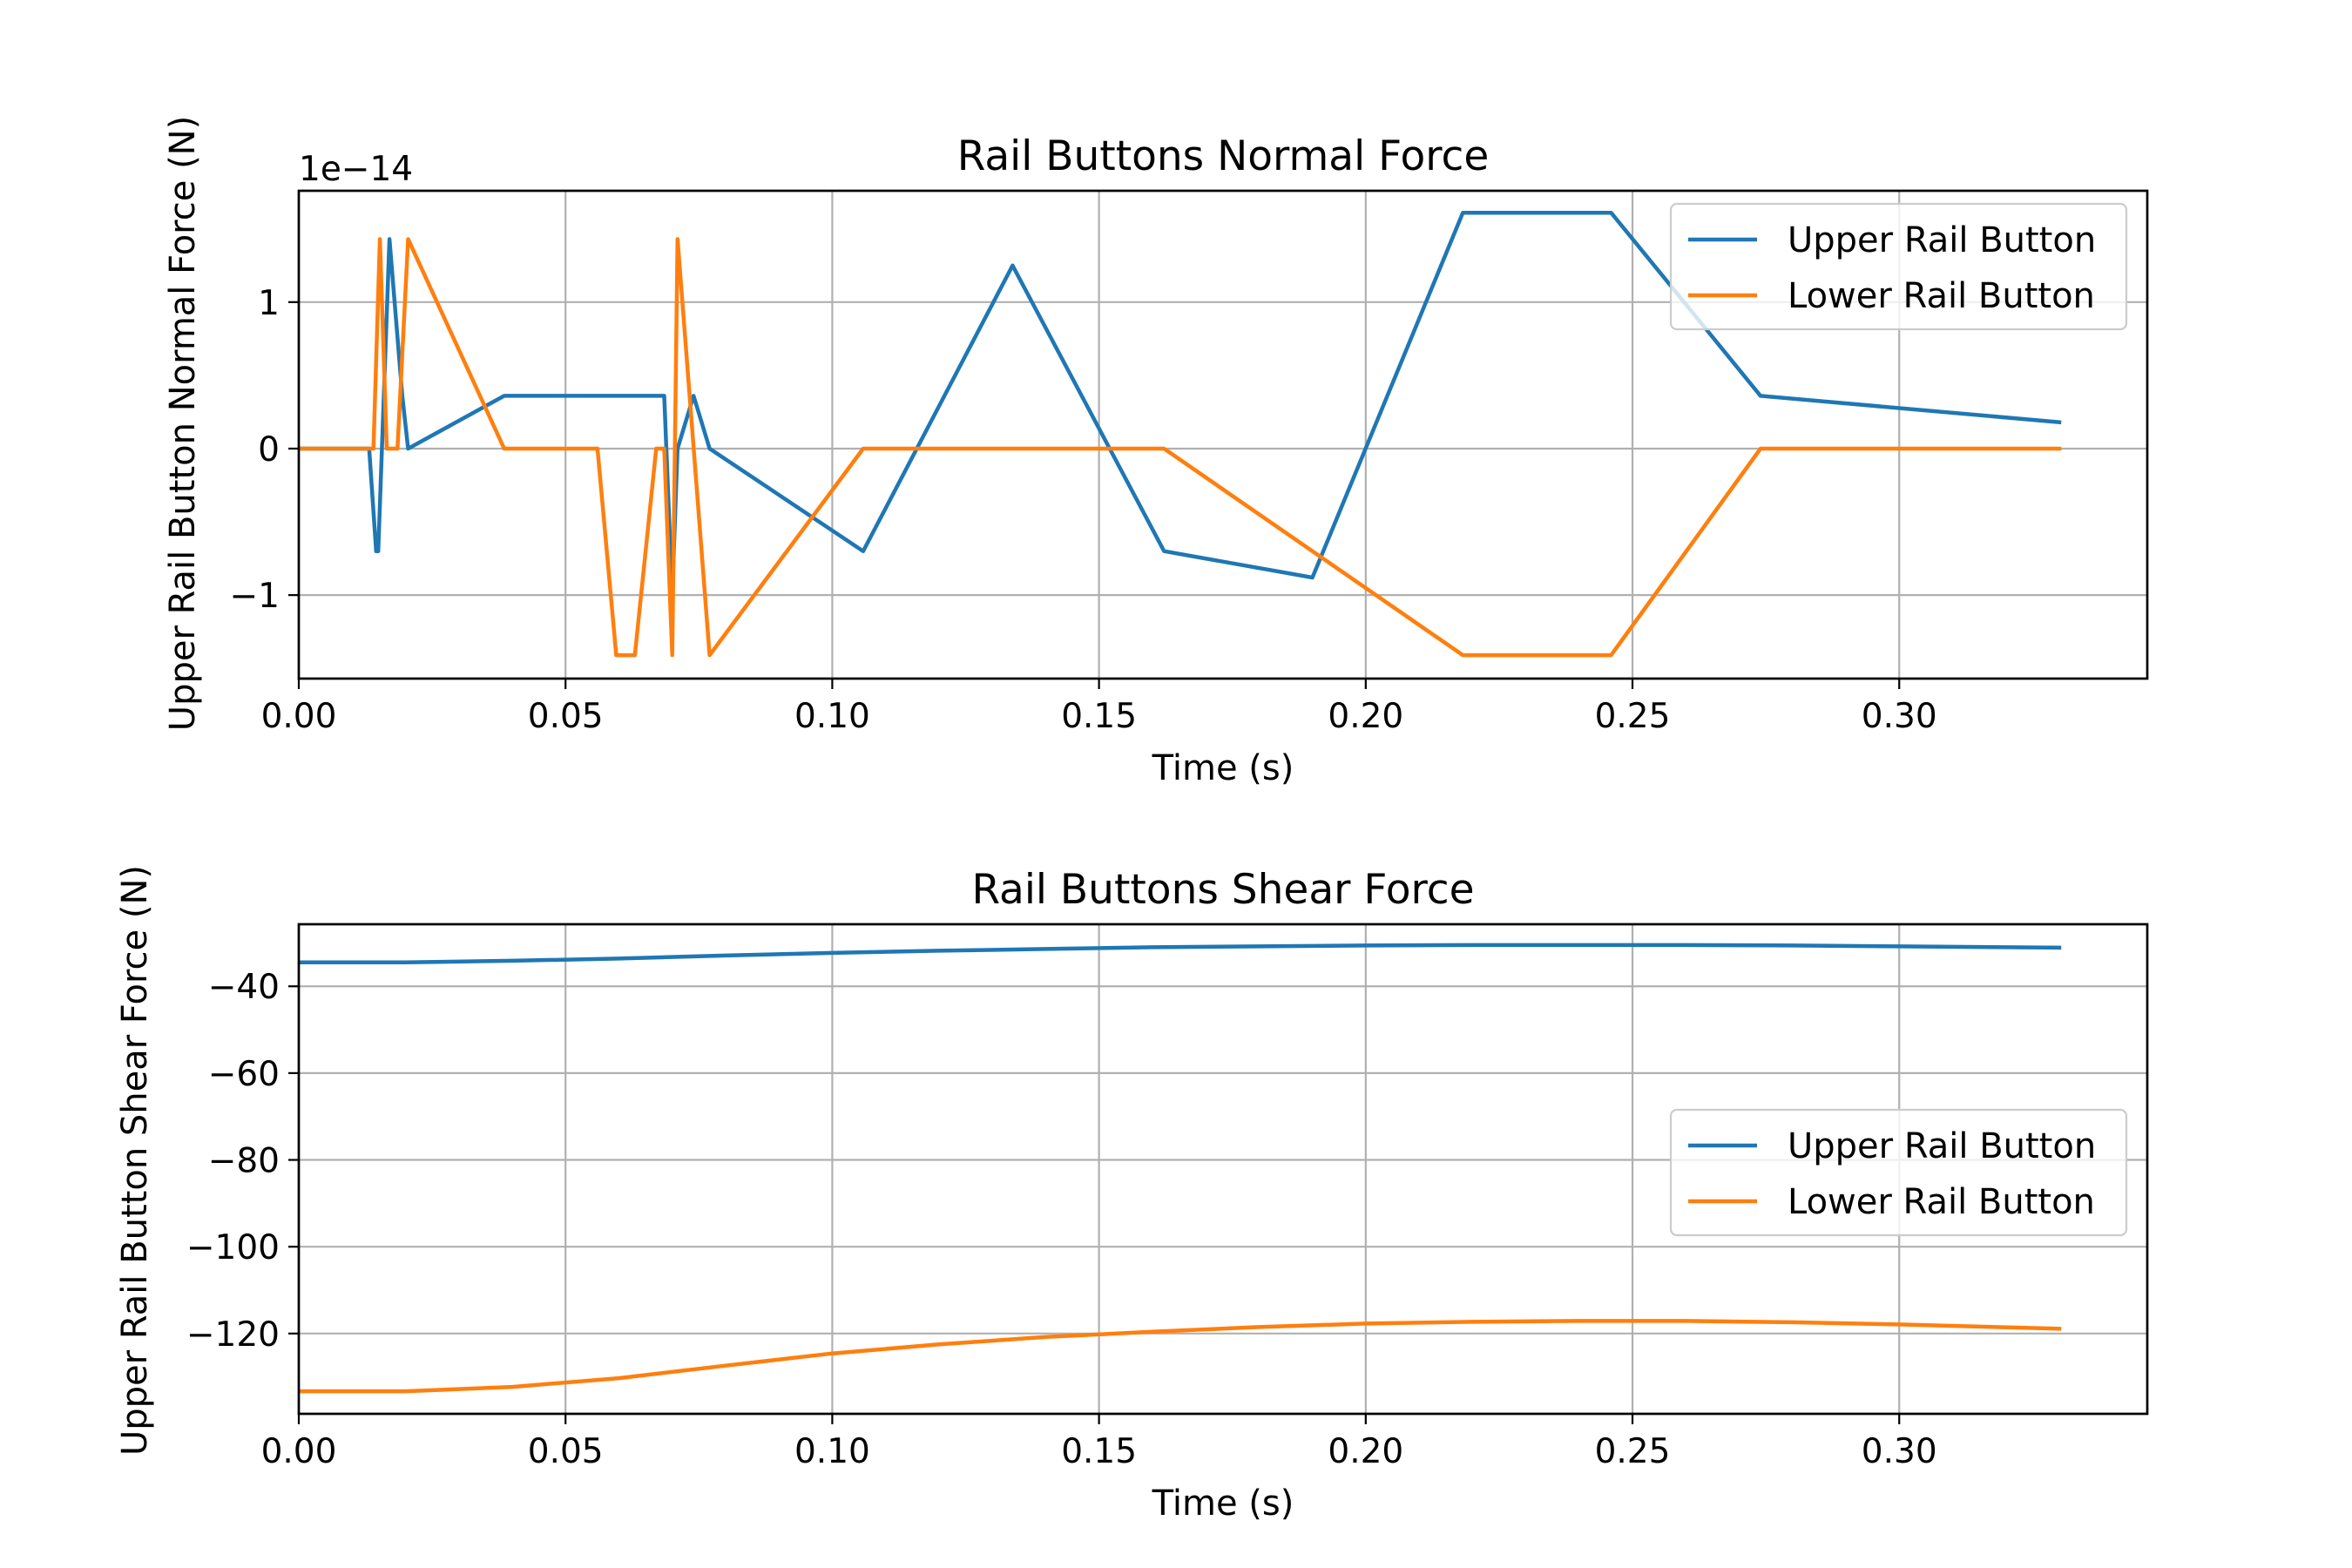  I want to click on y-tick-label: −60, so click(244, 1074).